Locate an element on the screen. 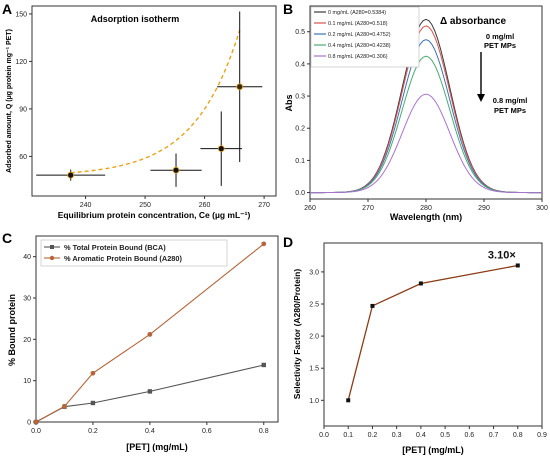 This screenshot has width=550, height=460. panel-a-xtick-label: 250 is located at coordinates (145, 205).